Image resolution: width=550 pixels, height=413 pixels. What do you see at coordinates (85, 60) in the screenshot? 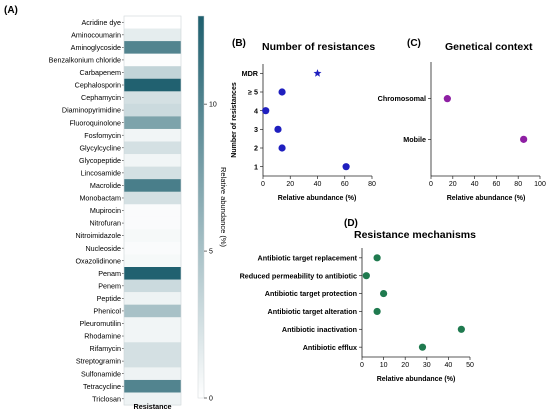
I see `heatmap-row-label: Benzalkonium chloride` at bounding box center [85, 60].